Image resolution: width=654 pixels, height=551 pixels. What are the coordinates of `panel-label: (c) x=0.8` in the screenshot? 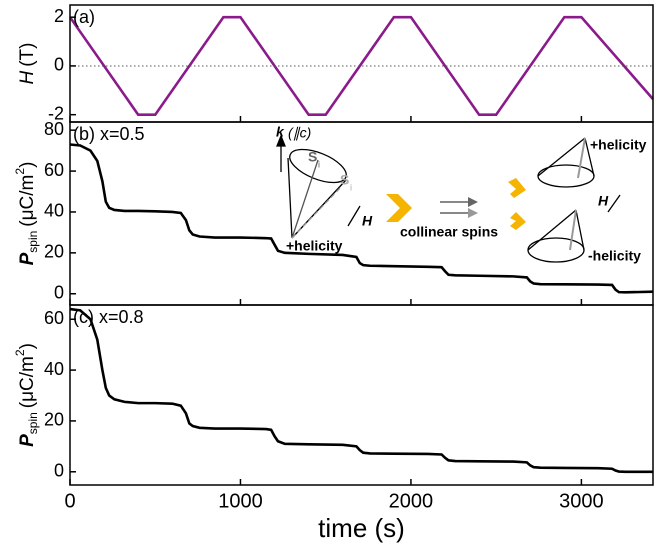 It's located at (108, 317).